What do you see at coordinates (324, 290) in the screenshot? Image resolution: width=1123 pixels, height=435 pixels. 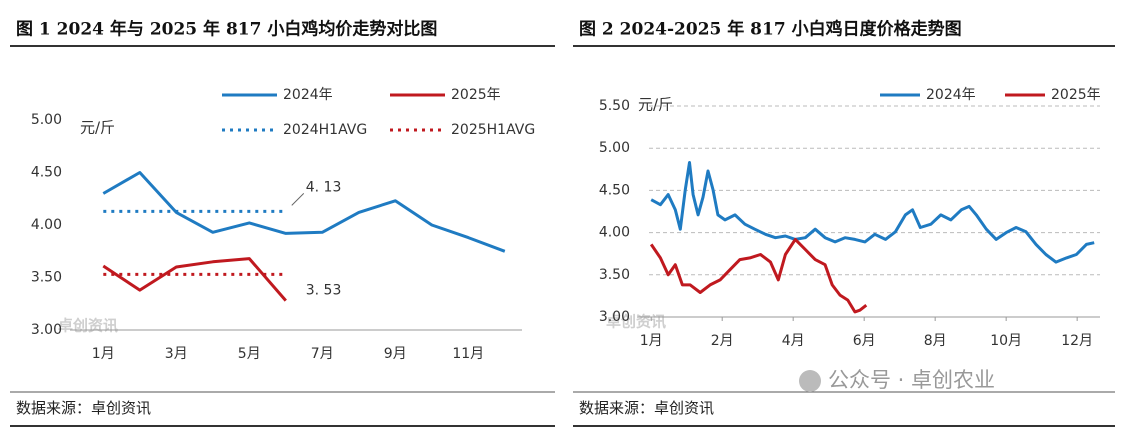 I see `annotation: 3. 53` at bounding box center [324, 290].